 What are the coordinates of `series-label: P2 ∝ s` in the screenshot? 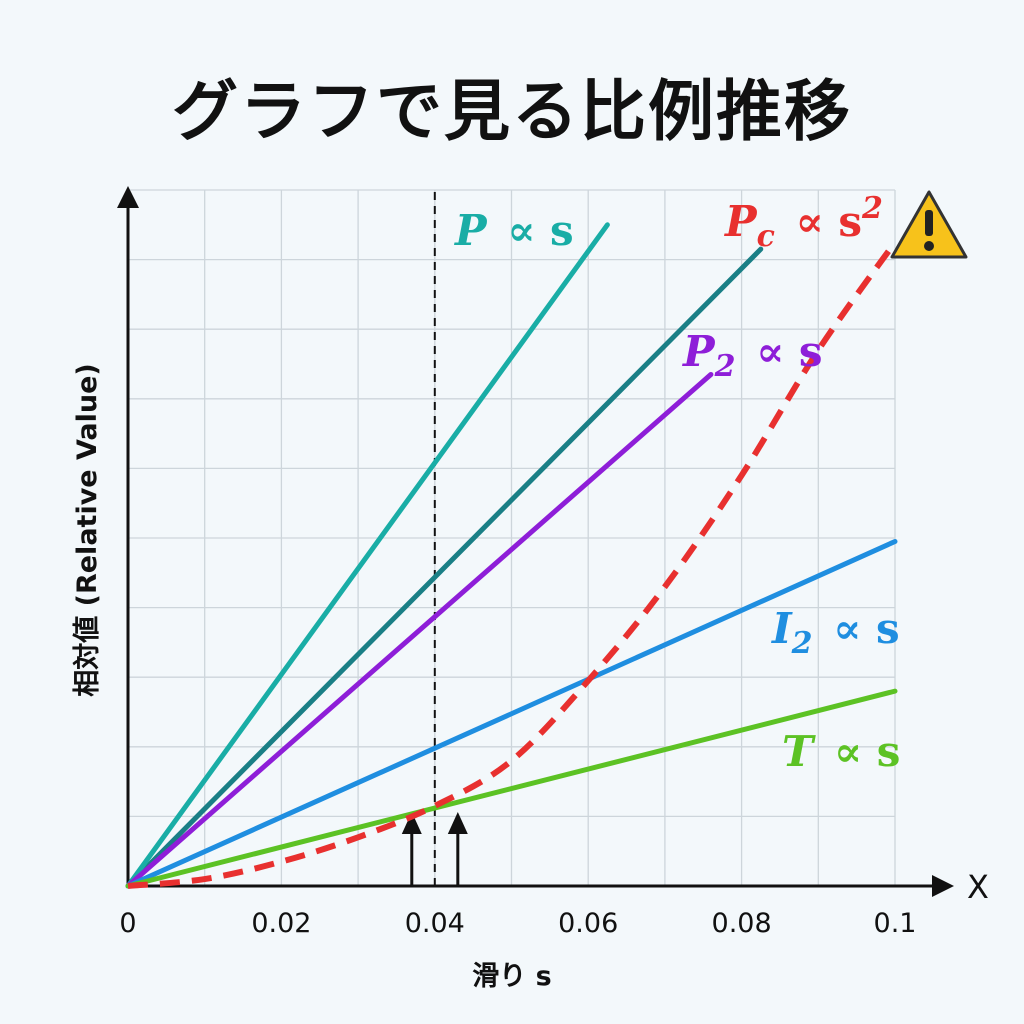 It's located at (752, 355).